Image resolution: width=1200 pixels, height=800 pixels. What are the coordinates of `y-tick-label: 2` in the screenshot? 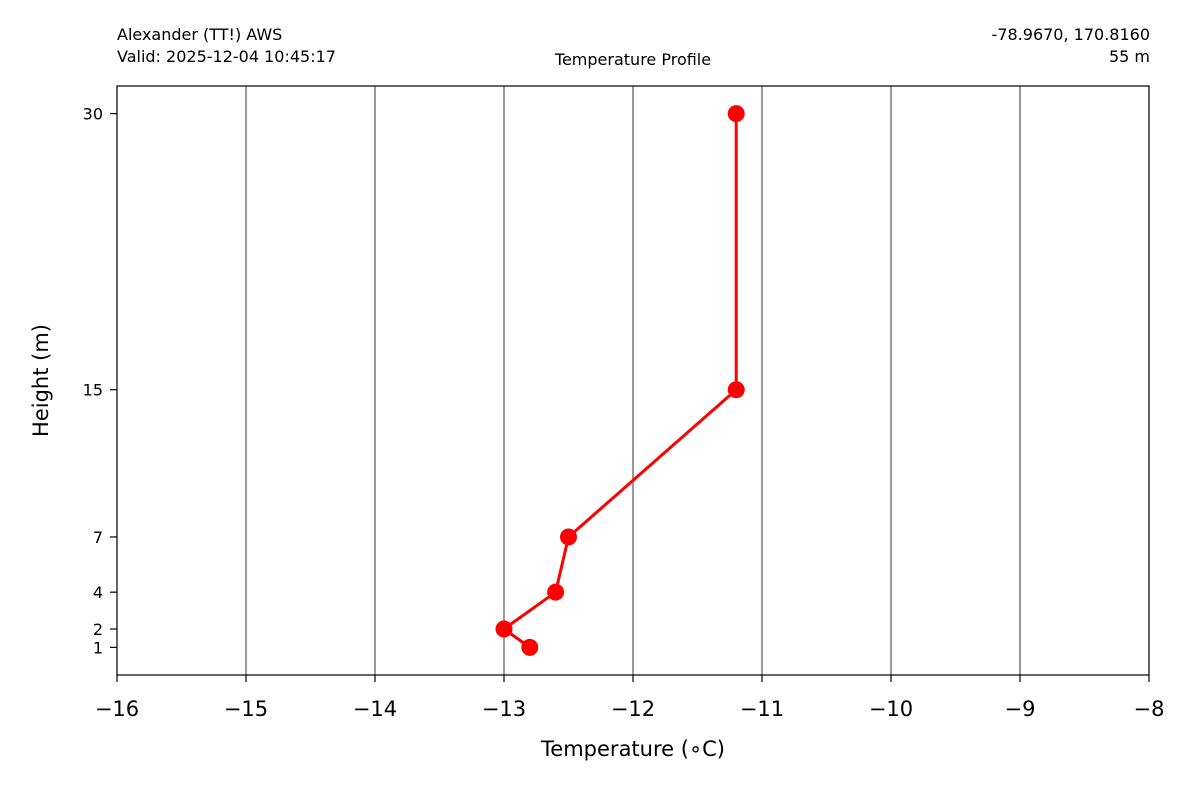 It's located at (98, 629).